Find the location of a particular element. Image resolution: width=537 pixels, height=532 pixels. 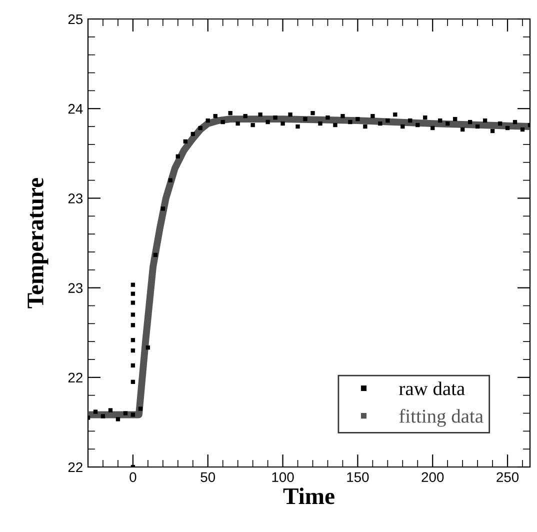

y-tick-label: 24 is located at coordinates (75, 109).